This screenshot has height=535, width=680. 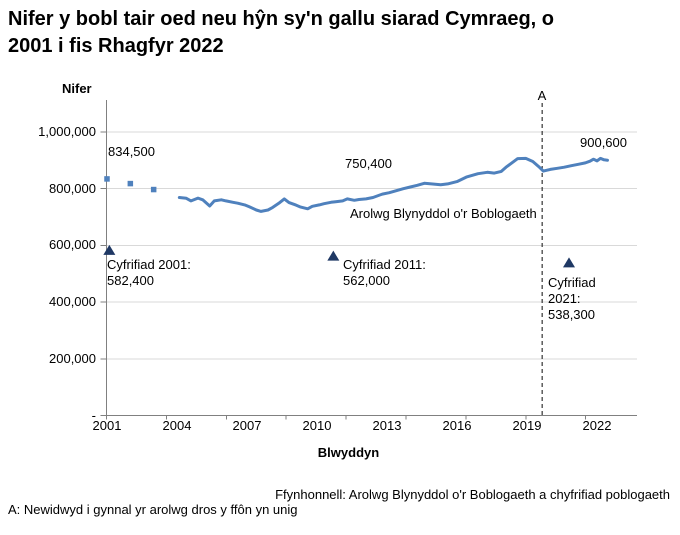 What do you see at coordinates (317, 425) in the screenshot?
I see `x-tick-label-2010: 2010` at bounding box center [317, 425].